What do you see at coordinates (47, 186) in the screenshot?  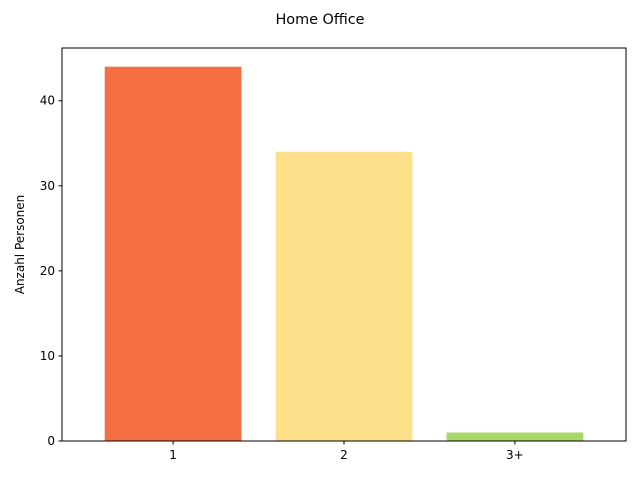 I see `y-tick-label: 30` at bounding box center [47, 186].